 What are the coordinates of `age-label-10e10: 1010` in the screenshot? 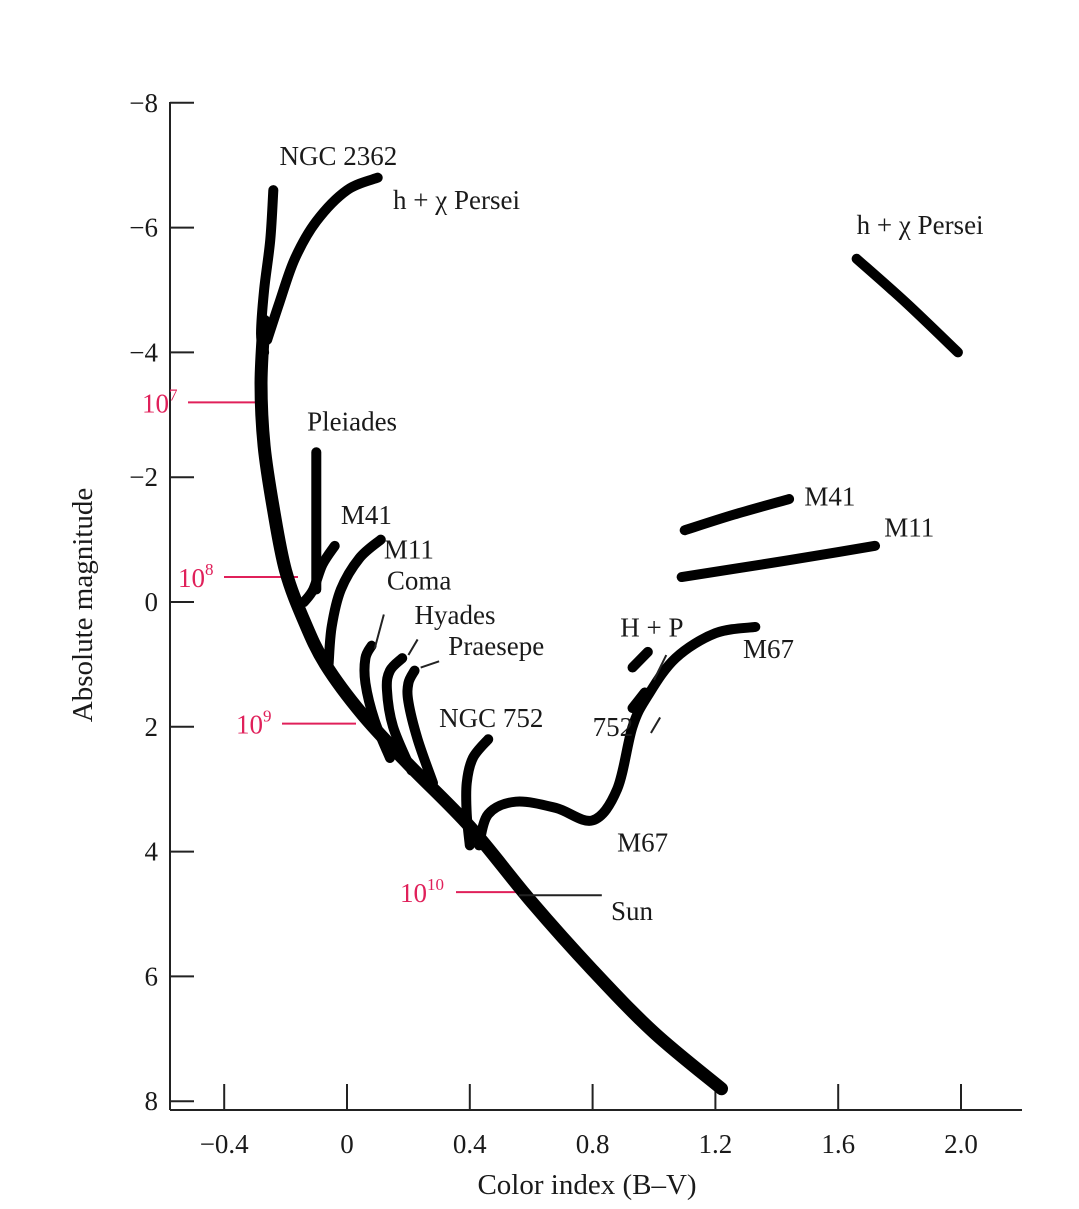 It's located at (422, 891).